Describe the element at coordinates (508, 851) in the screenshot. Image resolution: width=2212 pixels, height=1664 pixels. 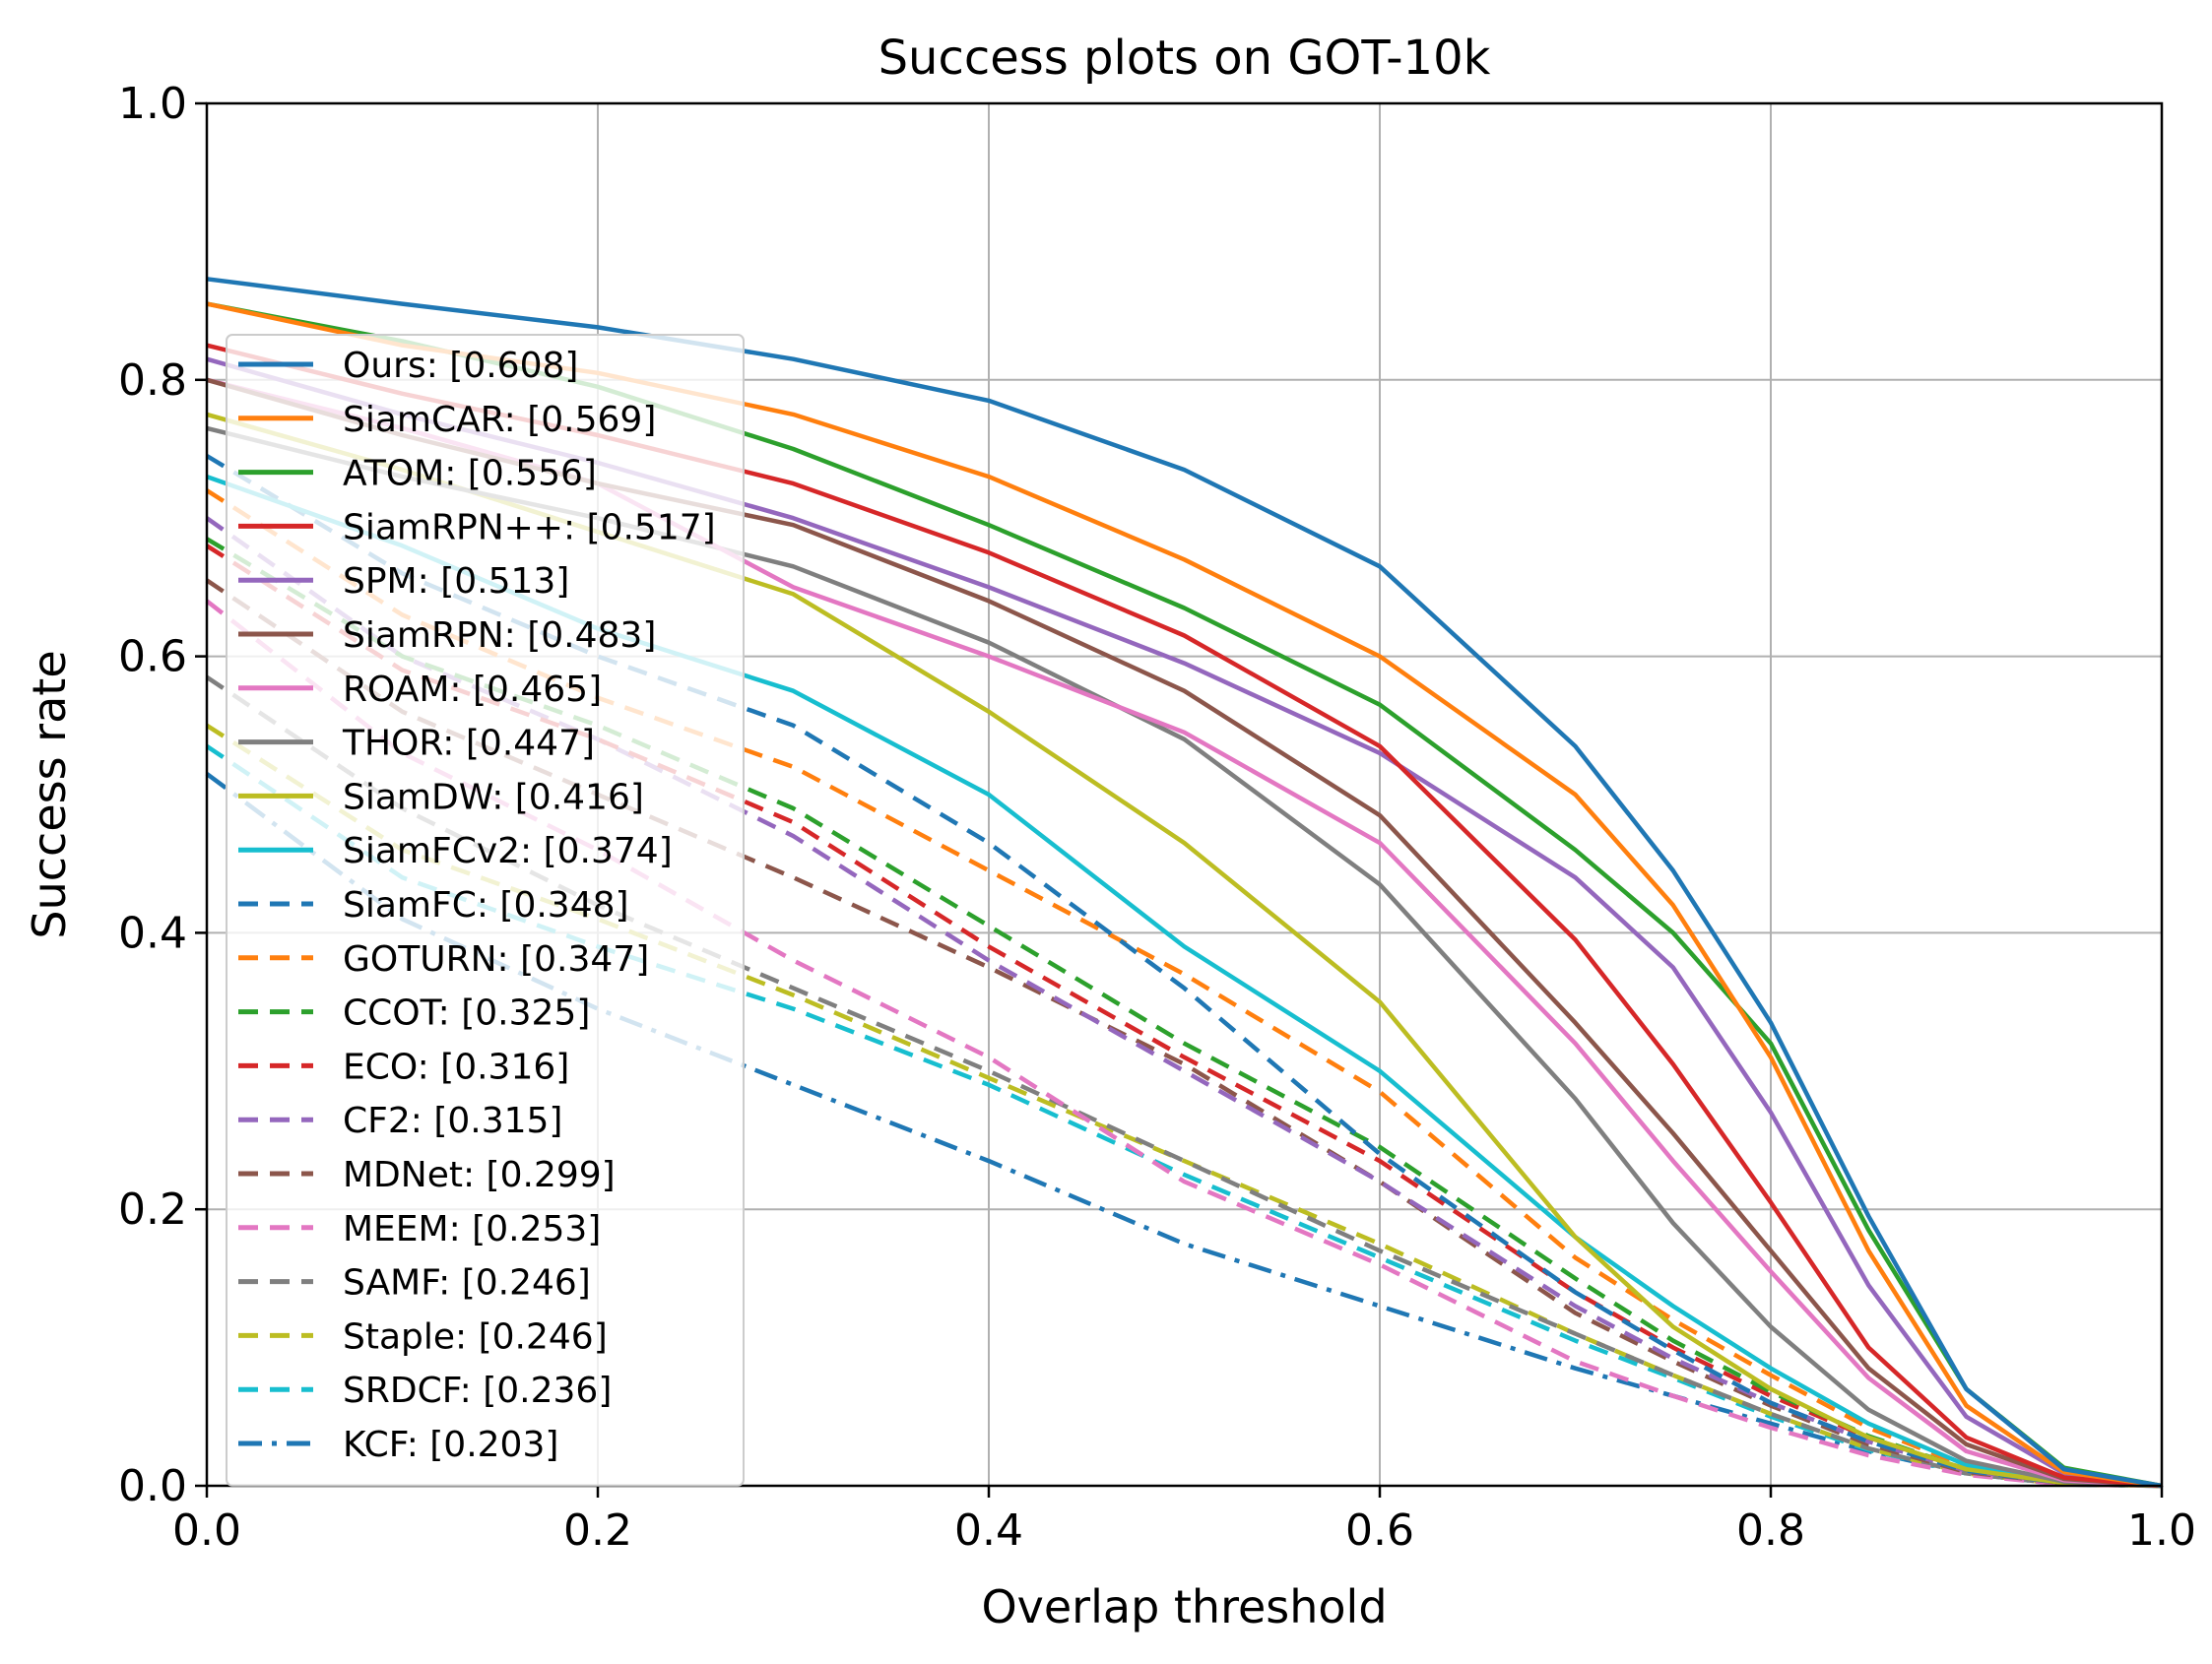
I see `legend-label: SiamFCv2: [0.374]` at that location.